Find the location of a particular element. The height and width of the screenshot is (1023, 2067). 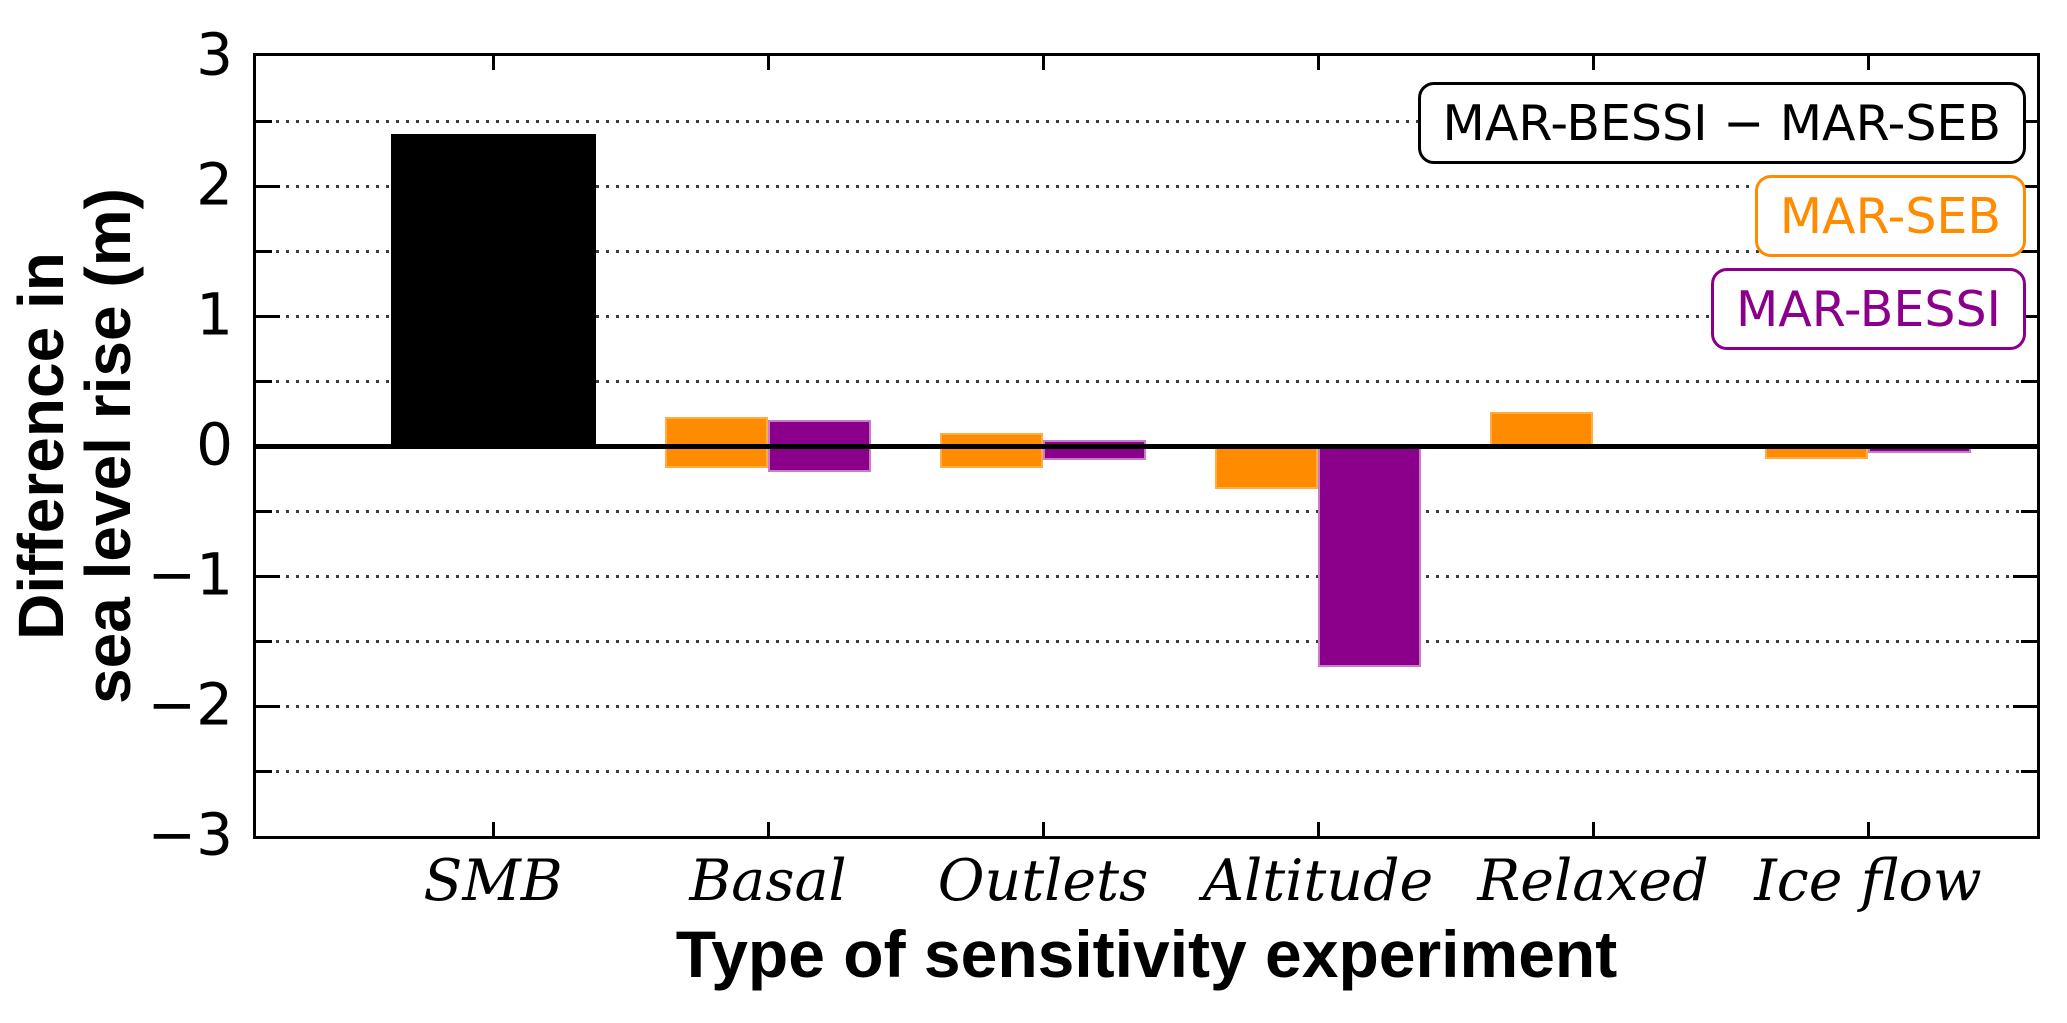

y-tick-label: 0 is located at coordinates (214, 444).